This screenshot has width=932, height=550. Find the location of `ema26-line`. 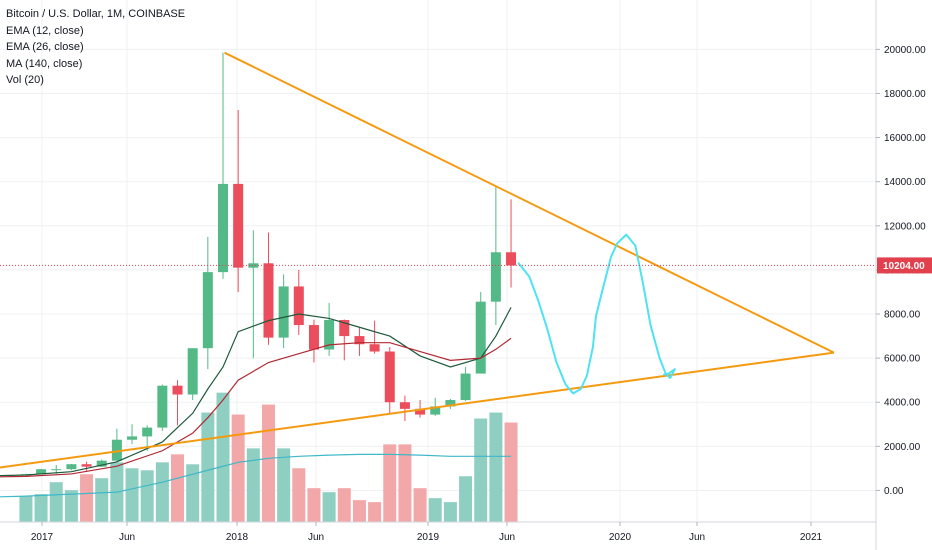

ema26-line is located at coordinates (256, 407).